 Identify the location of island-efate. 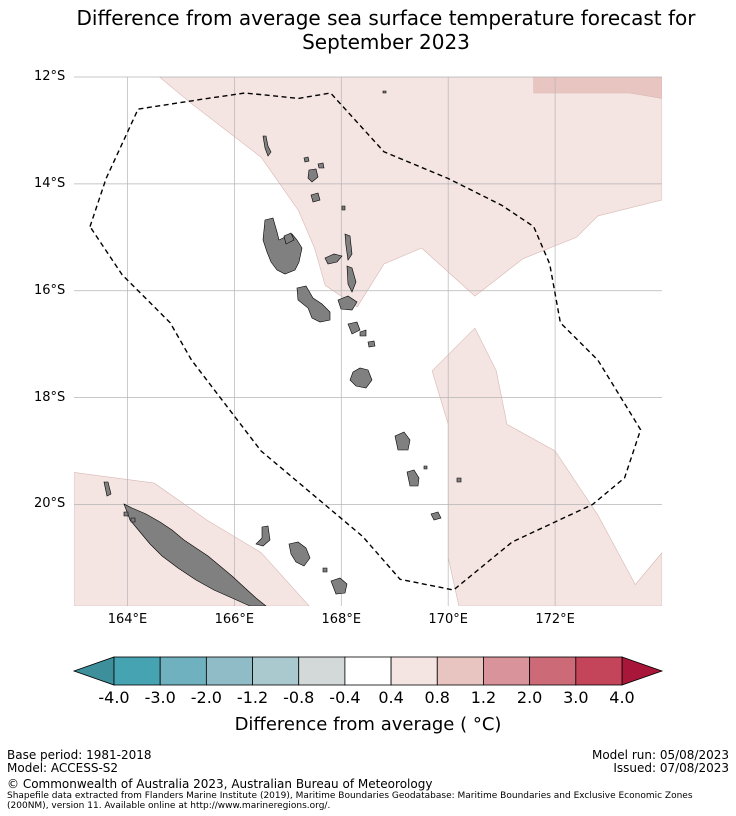
(361, 378).